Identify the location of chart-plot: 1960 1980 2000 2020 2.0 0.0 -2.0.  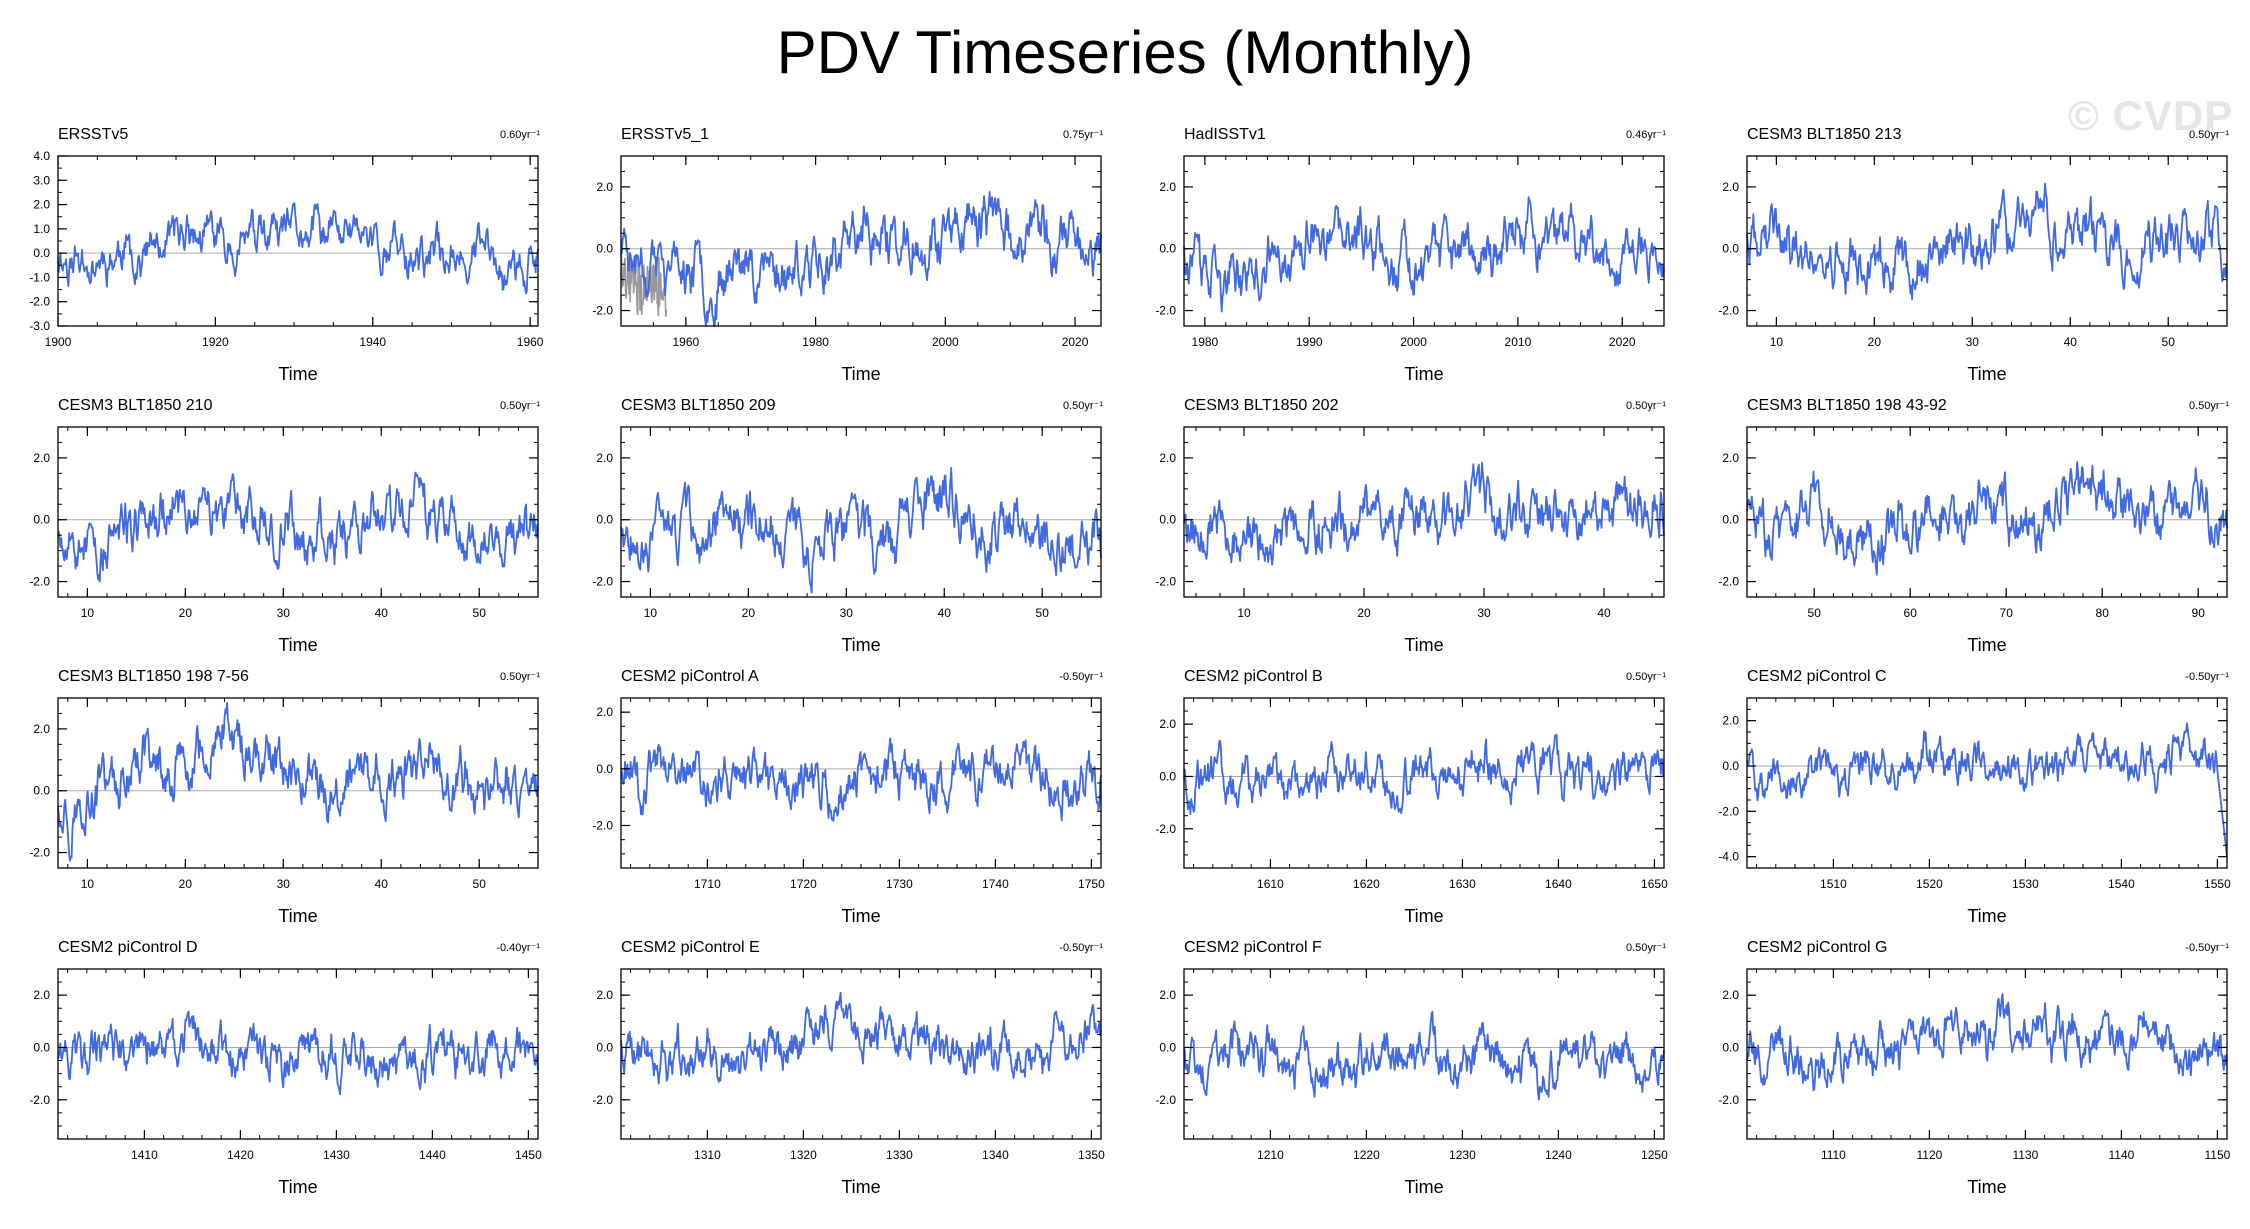
(847, 252).